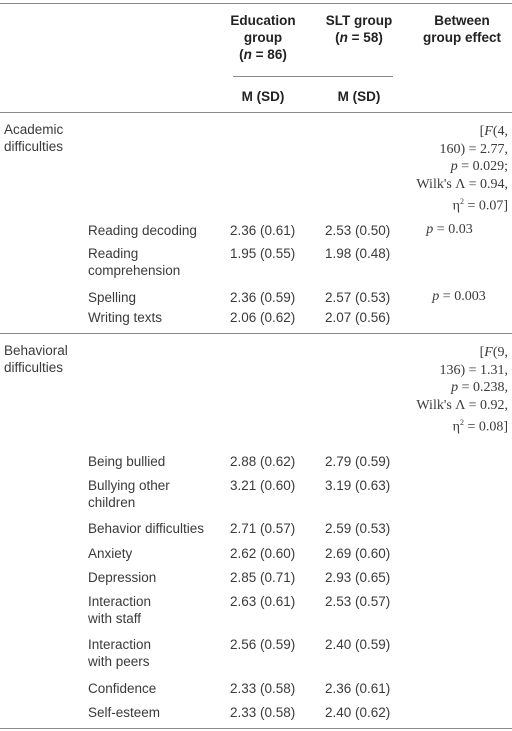  I want to click on table-row: Reading comprehension, so click(134, 262).